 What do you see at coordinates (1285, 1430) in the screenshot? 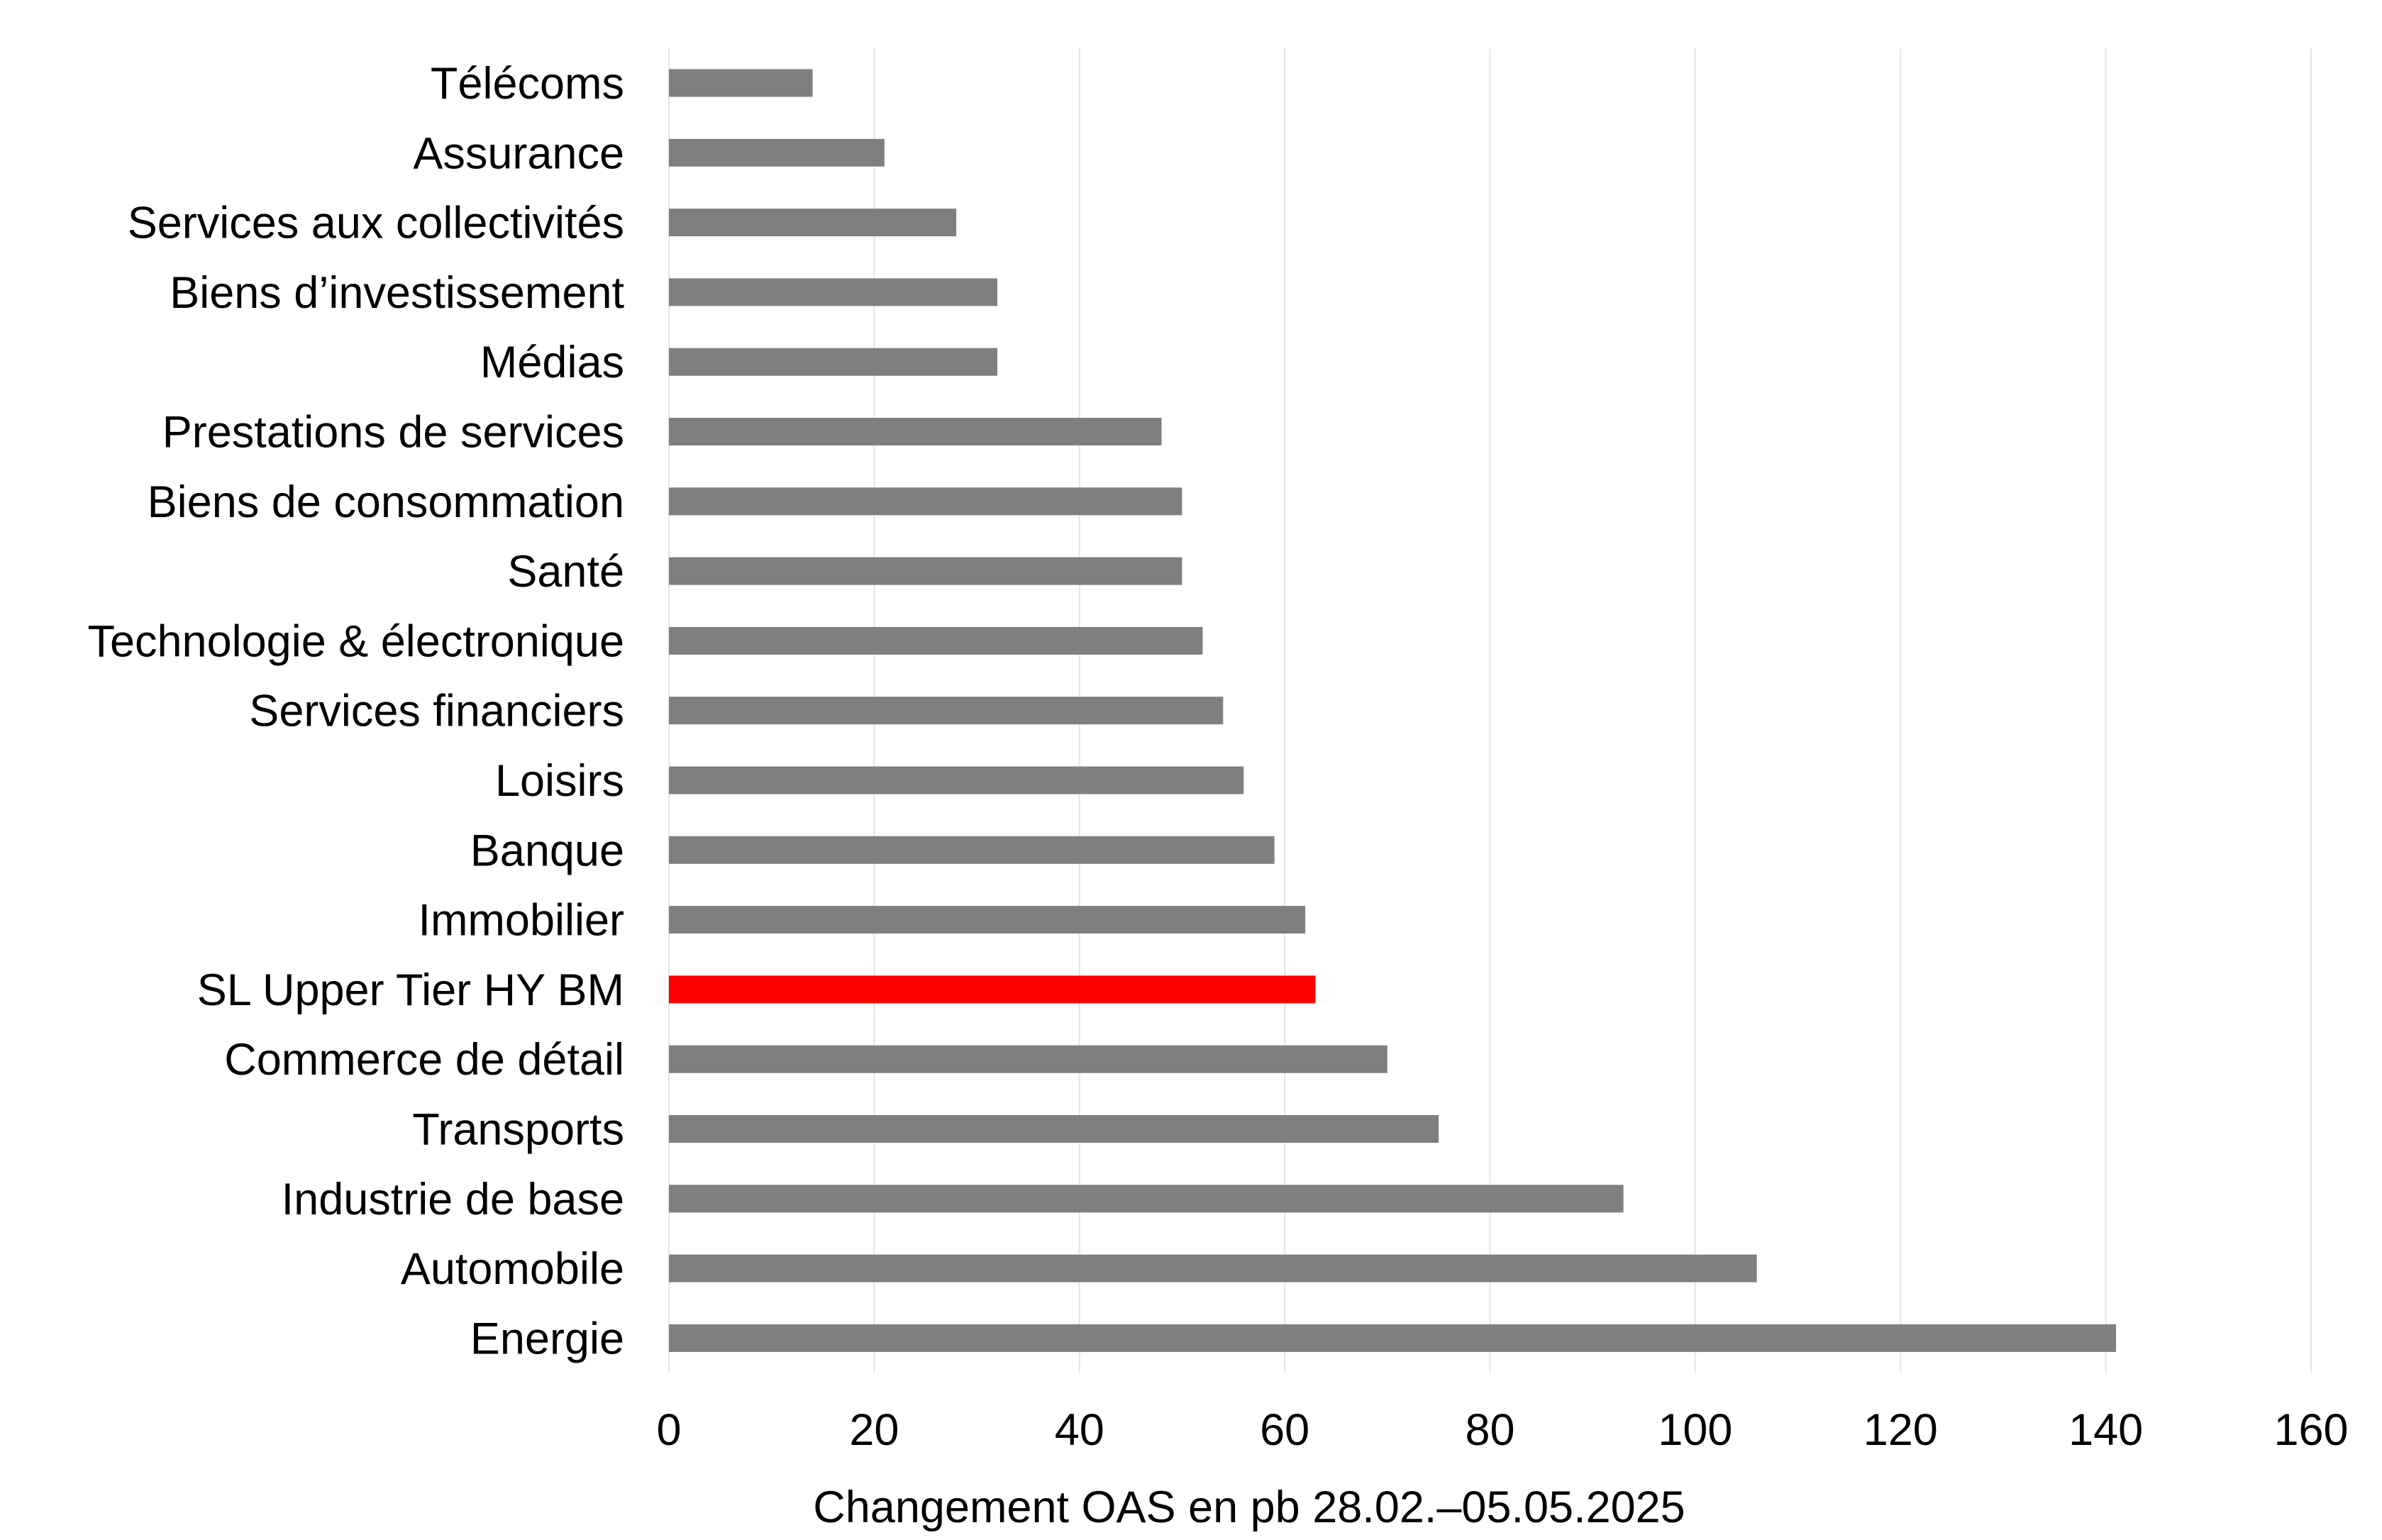
I see `x-tick-label: 60` at bounding box center [1285, 1430].